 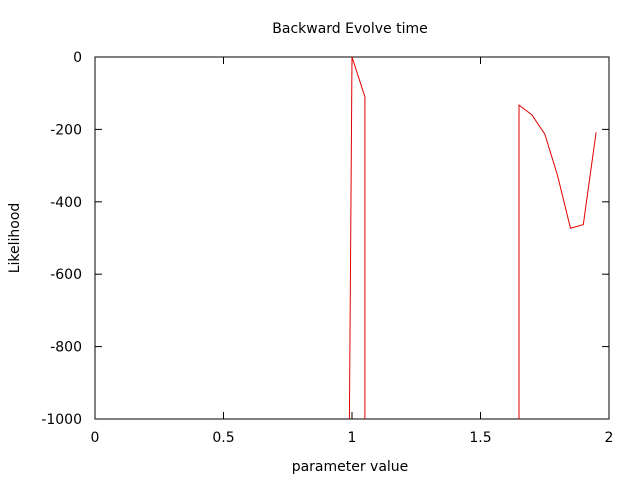 I want to click on y-axis-label: Likelihood, so click(x=15, y=238).